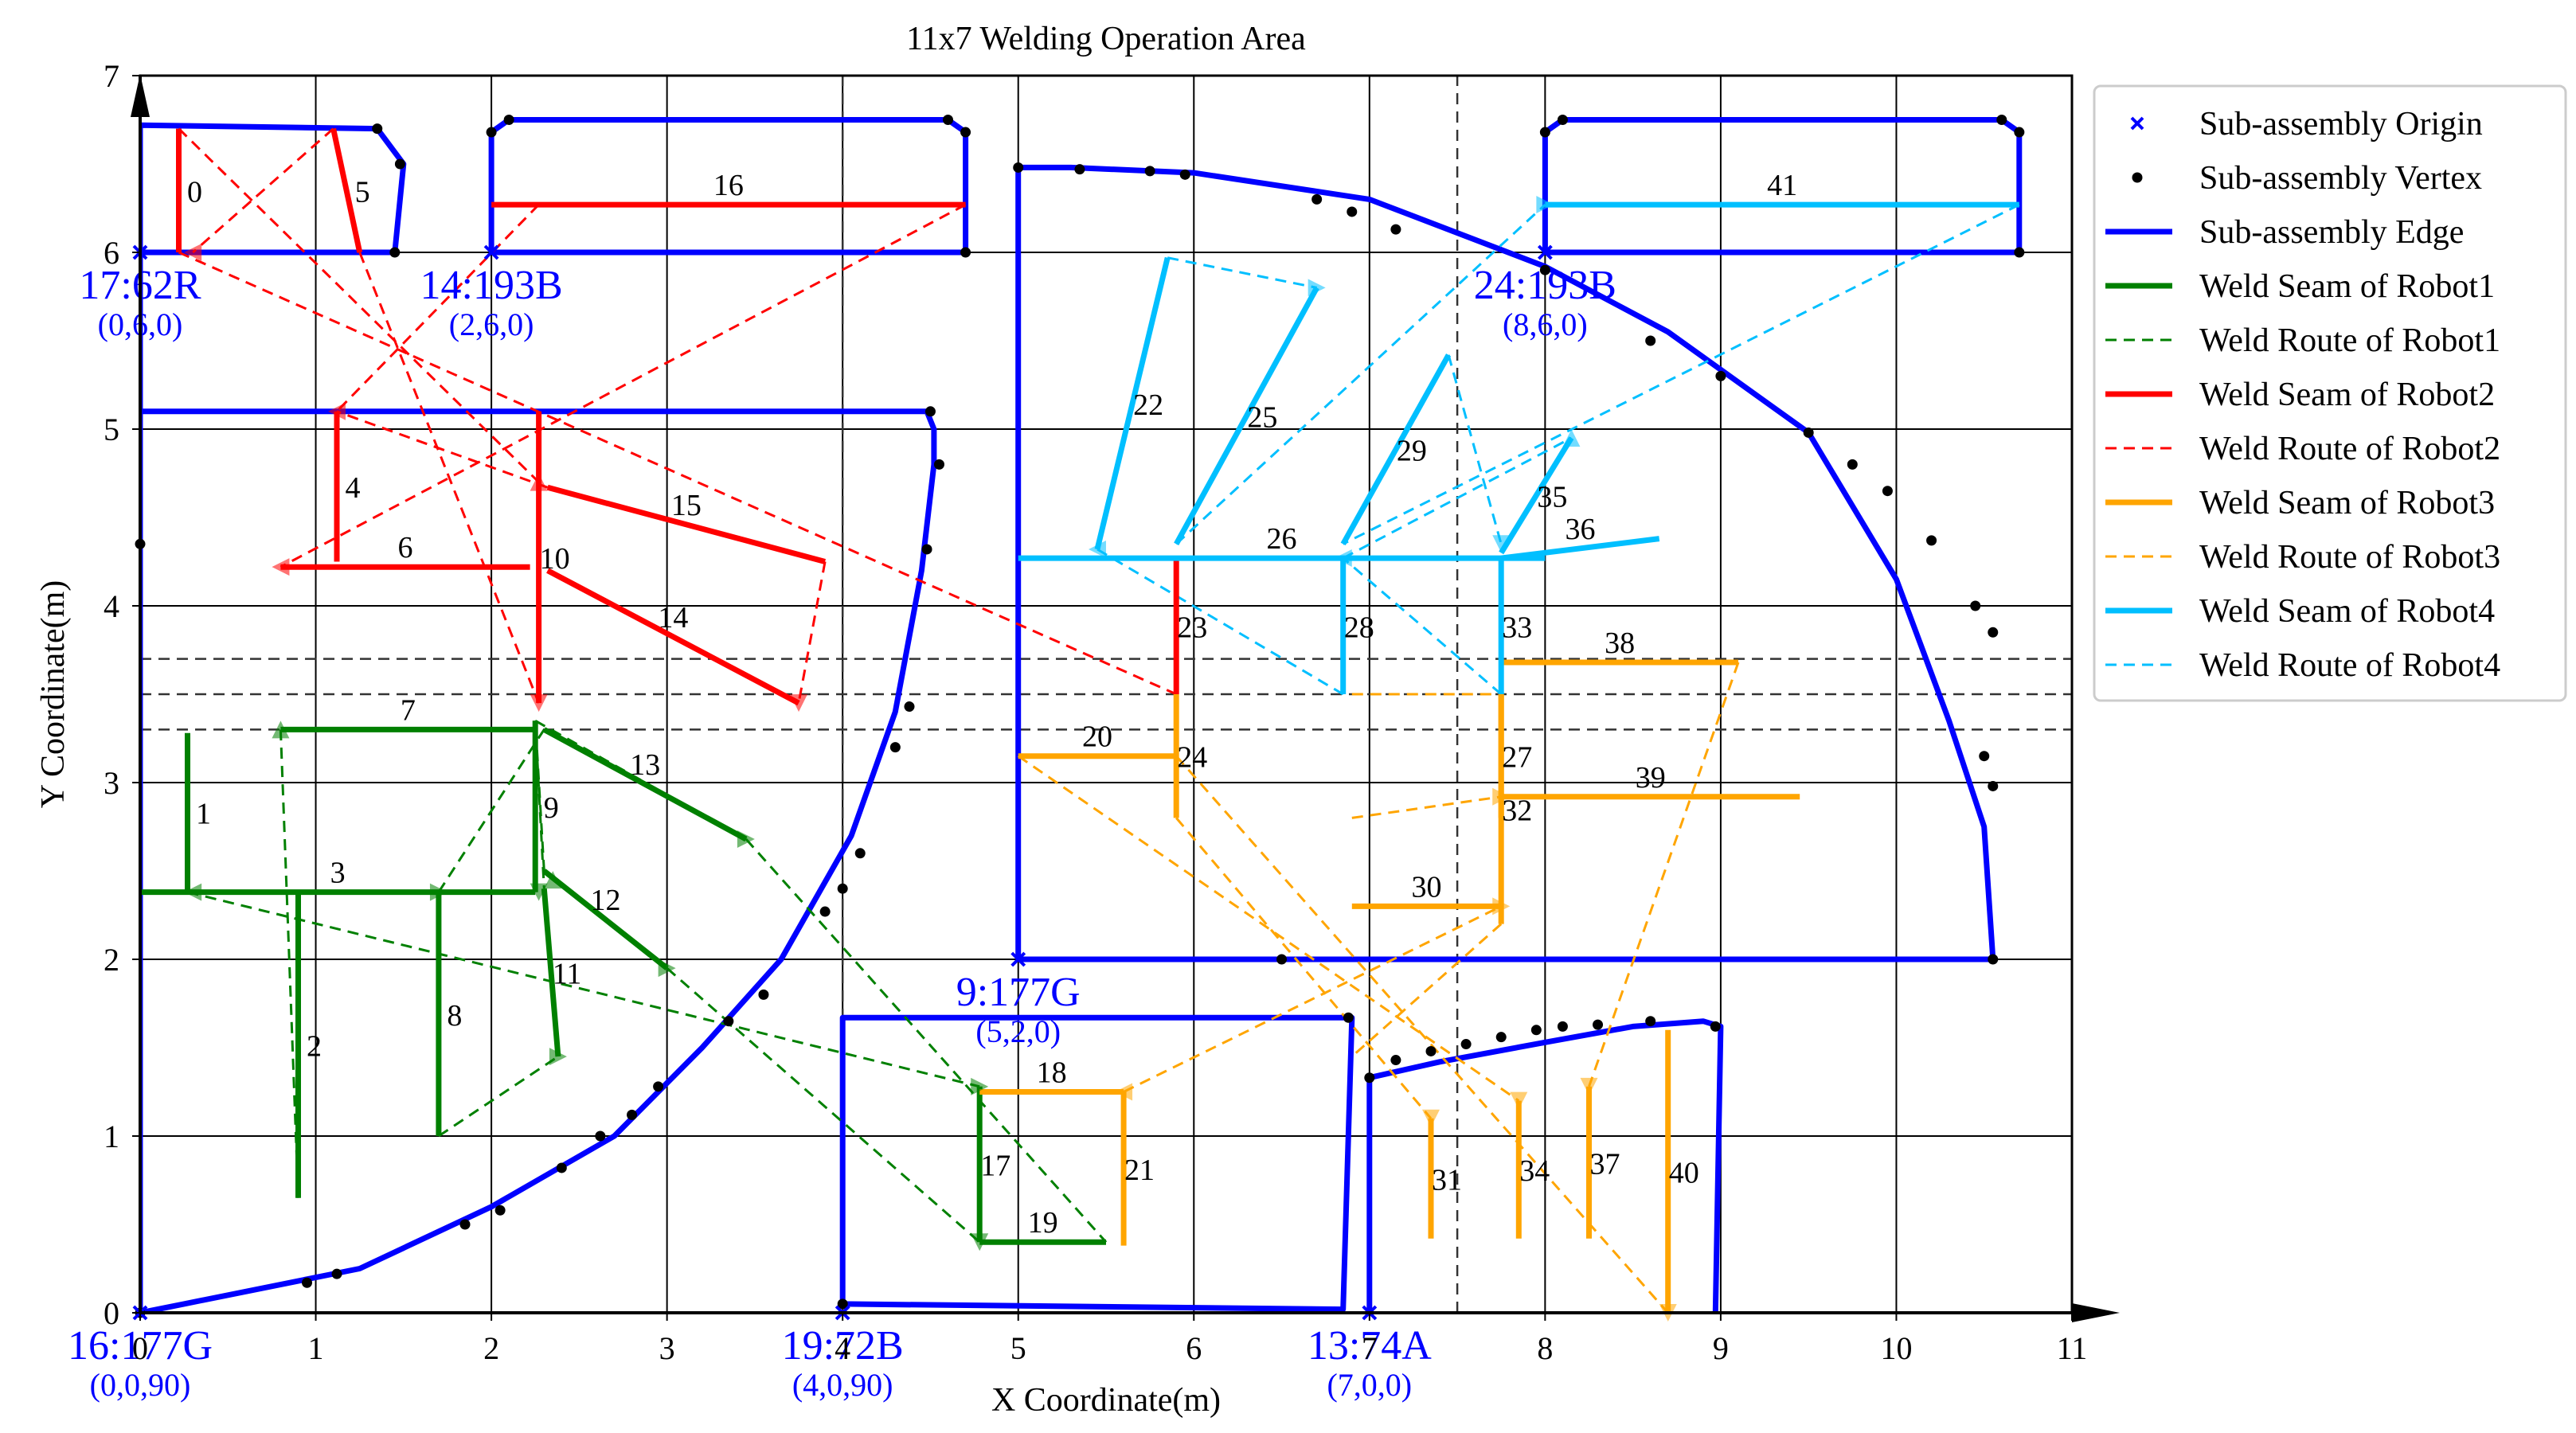  I want to click on seam-label: 29, so click(1412, 451).